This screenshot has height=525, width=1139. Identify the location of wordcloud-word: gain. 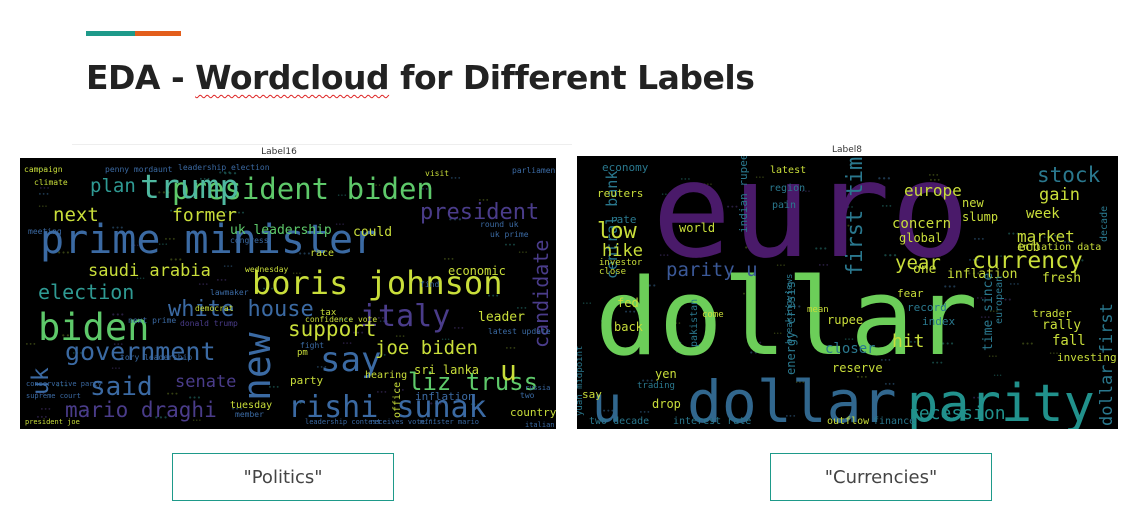
(1059, 195).